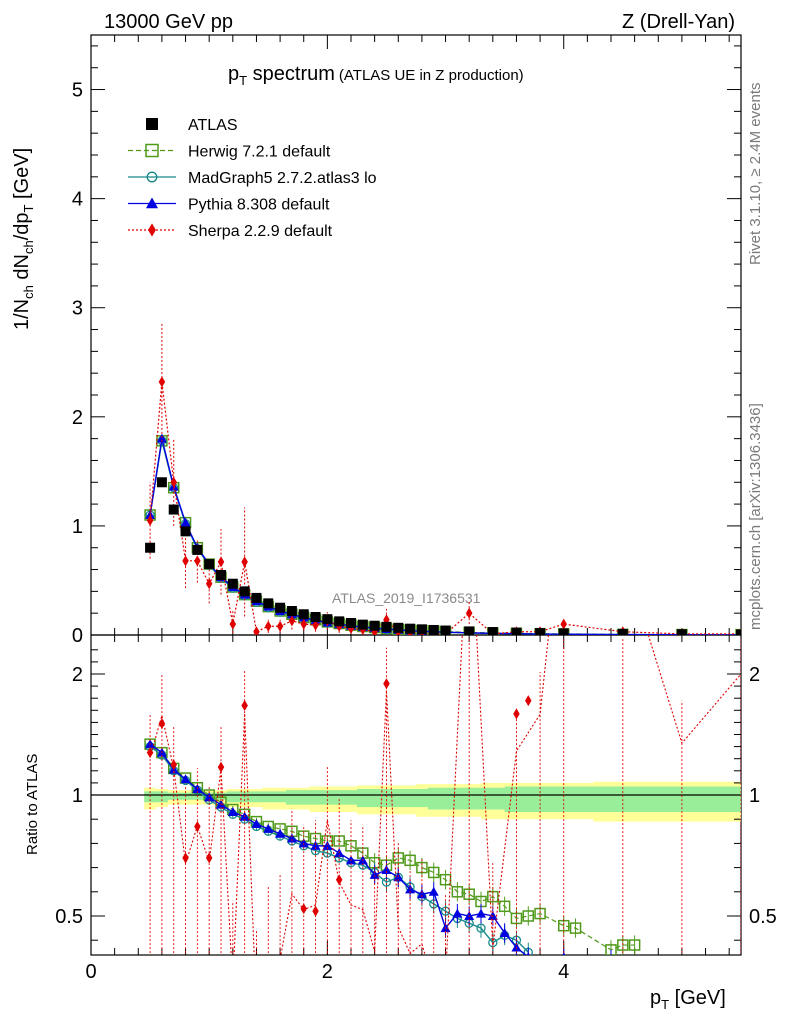 The image size is (786, 1024). Describe the element at coordinates (168, 22) in the screenshot. I see `header-left-label: 13000 GeV pp` at that location.